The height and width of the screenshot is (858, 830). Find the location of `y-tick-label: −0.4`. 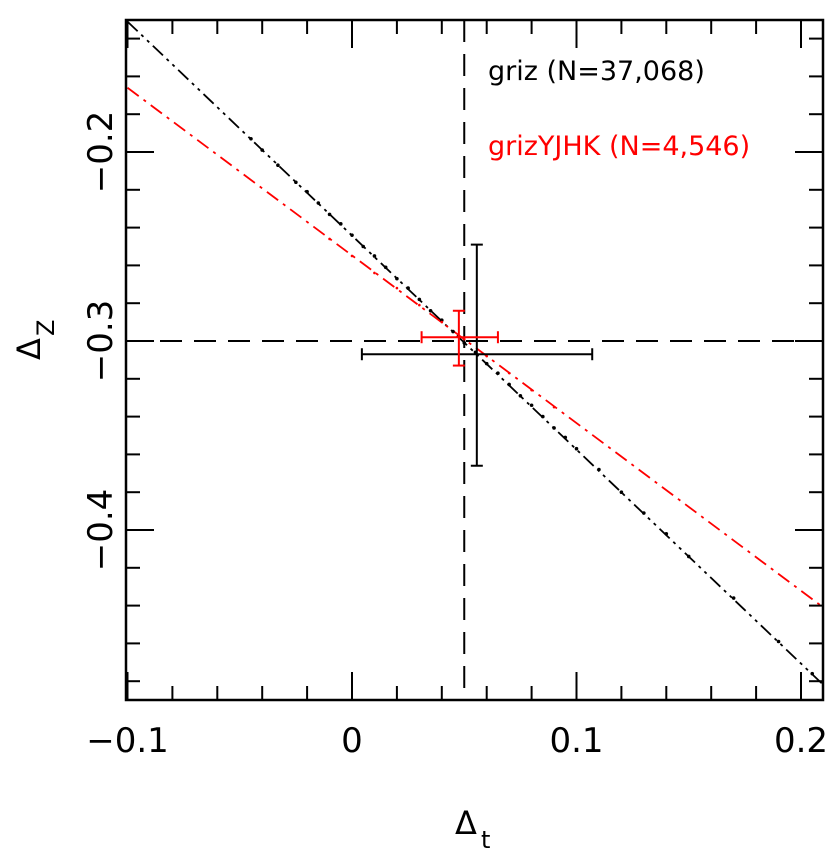

y-tick-label: −0.4 is located at coordinates (101, 530).